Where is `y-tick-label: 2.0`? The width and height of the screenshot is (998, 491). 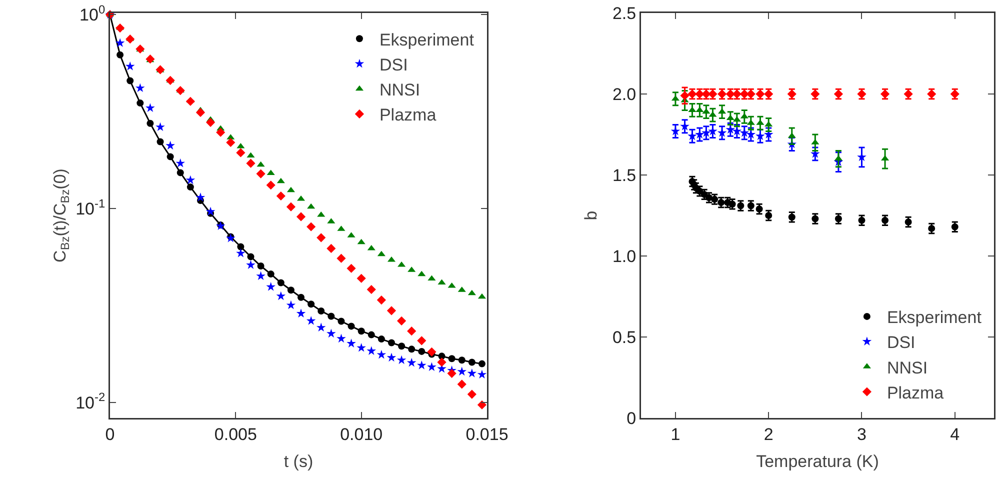 y-tick-label: 2.0 is located at coordinates (624, 94).